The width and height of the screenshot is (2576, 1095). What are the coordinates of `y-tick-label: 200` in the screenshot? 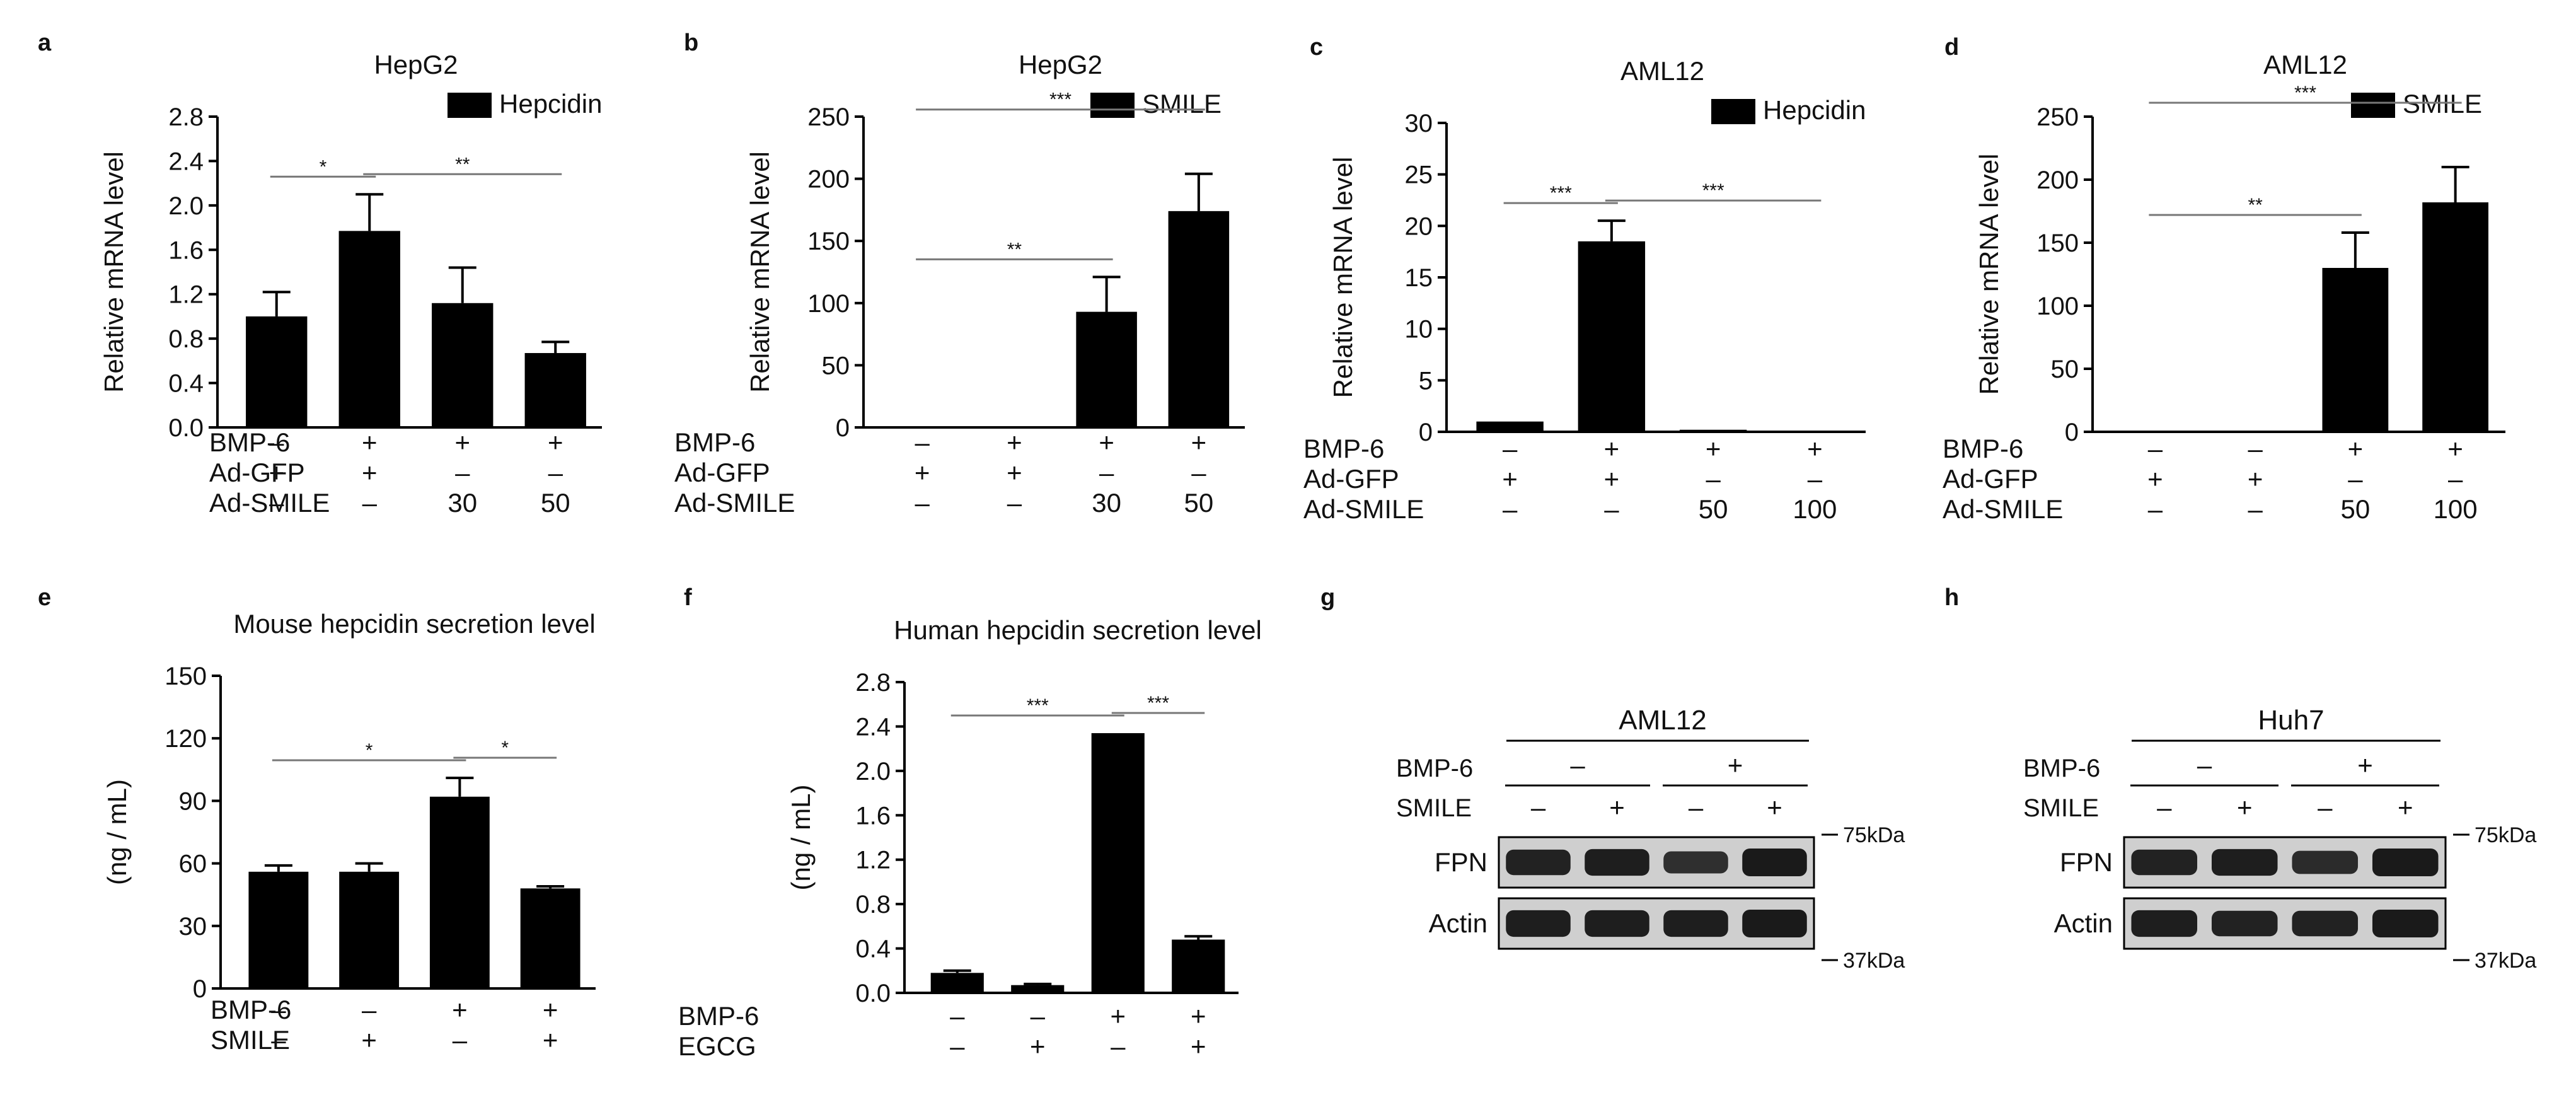 It's located at (2058, 180).